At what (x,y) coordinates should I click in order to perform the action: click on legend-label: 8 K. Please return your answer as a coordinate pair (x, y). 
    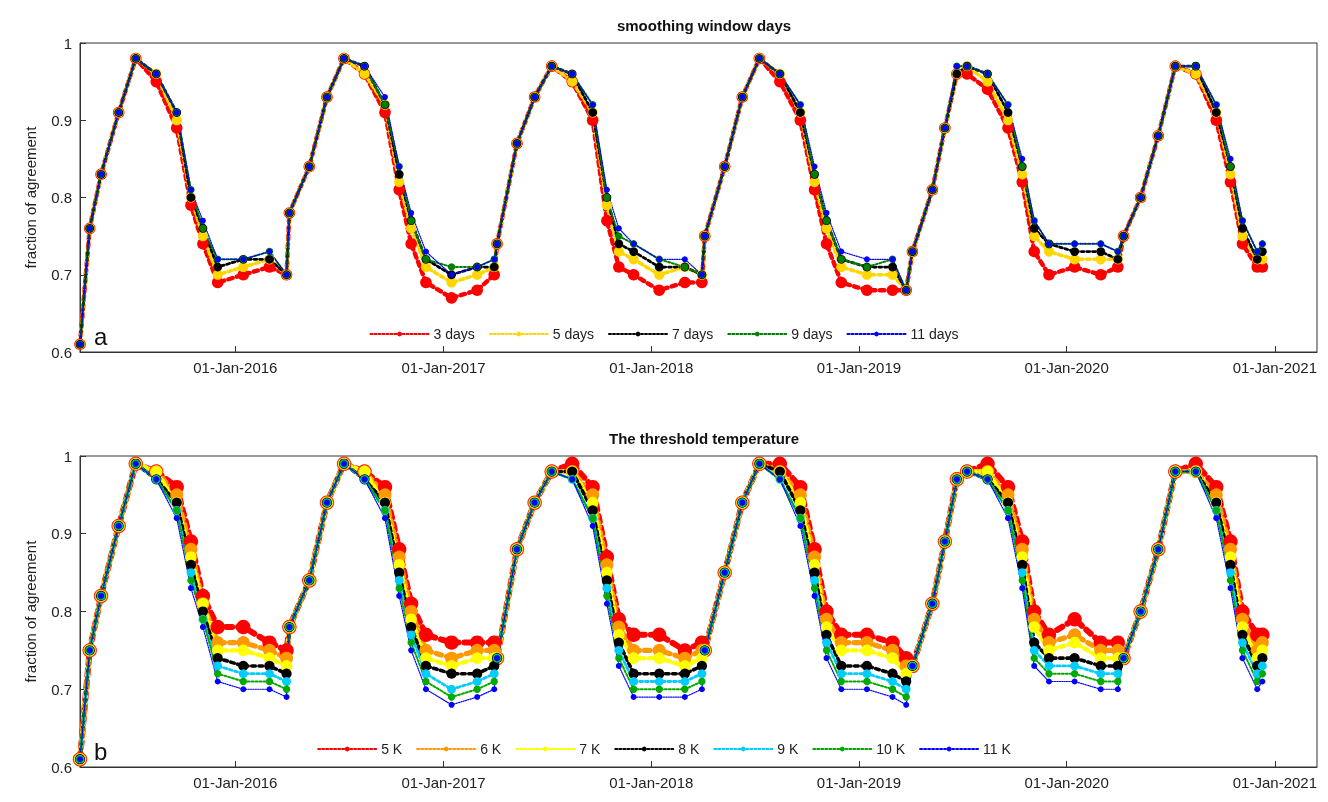
    Looking at the image, I should click on (689, 749).